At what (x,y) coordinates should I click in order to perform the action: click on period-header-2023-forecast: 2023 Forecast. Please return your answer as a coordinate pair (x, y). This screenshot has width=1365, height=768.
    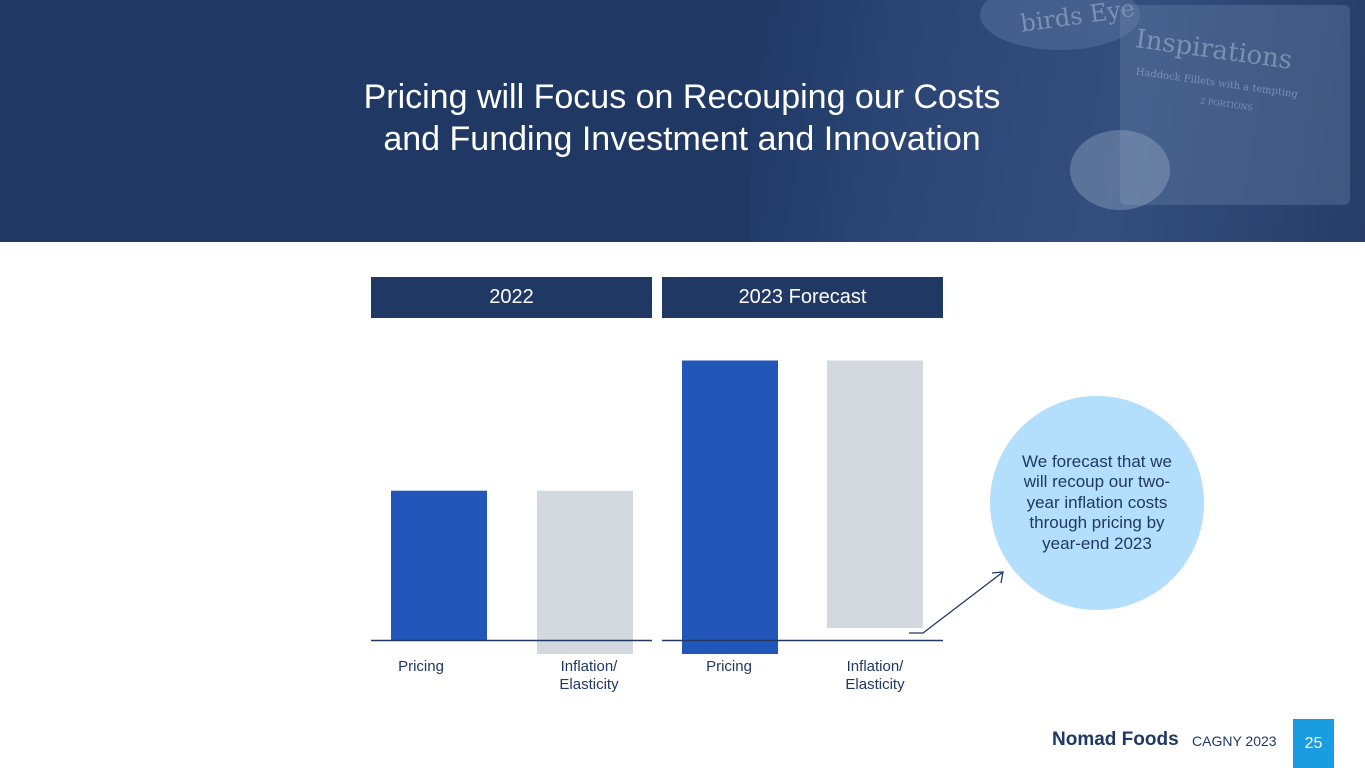
    Looking at the image, I should click on (802, 297).